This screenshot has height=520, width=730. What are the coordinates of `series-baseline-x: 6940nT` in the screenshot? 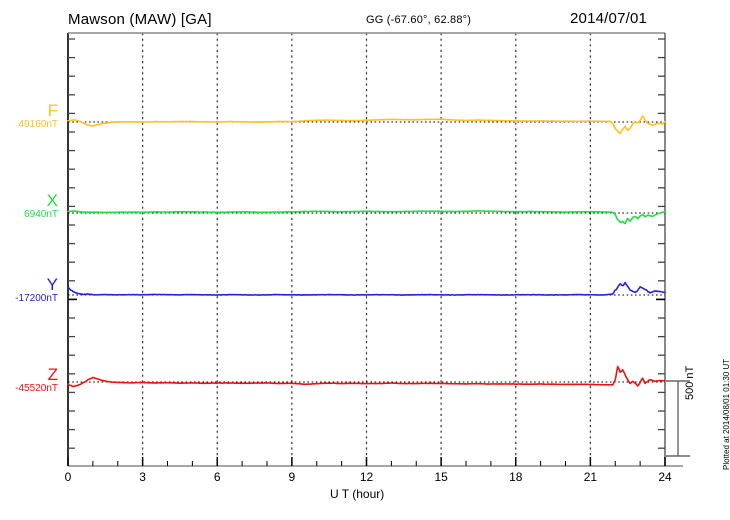 It's located at (41, 214).